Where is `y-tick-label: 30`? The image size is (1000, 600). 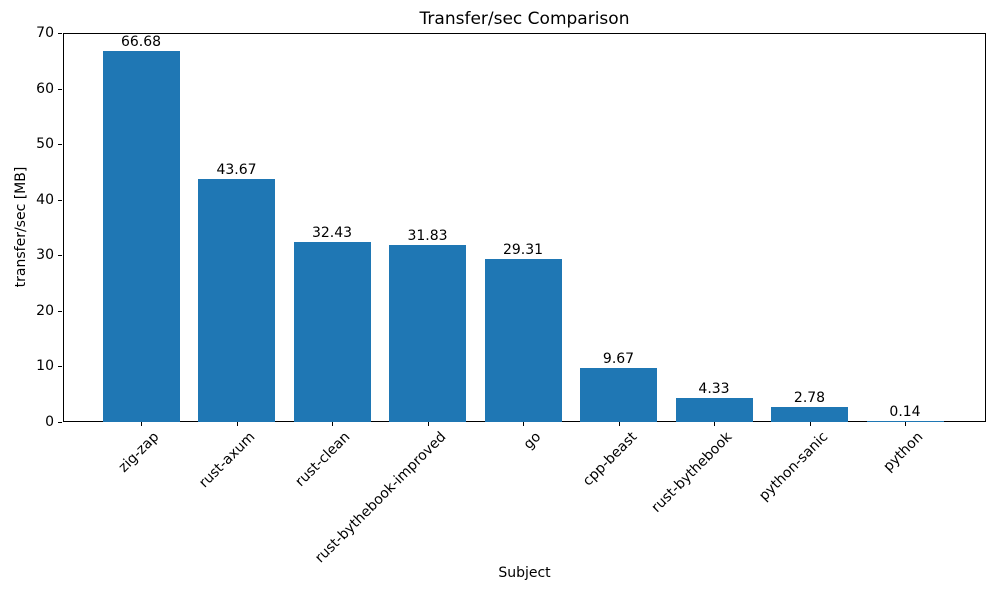
y-tick-label: 30 is located at coordinates (45, 255).